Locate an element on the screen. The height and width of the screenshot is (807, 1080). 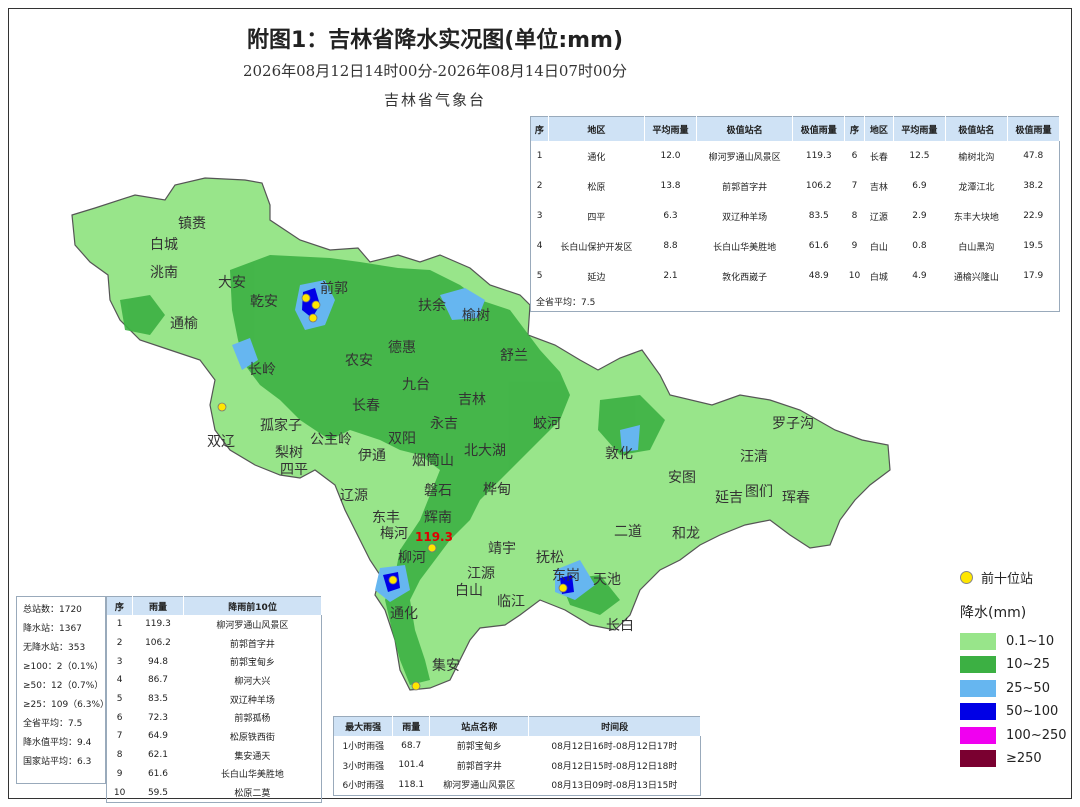
legend-top-station: 前十位站 is located at coordinates (1015, 578).